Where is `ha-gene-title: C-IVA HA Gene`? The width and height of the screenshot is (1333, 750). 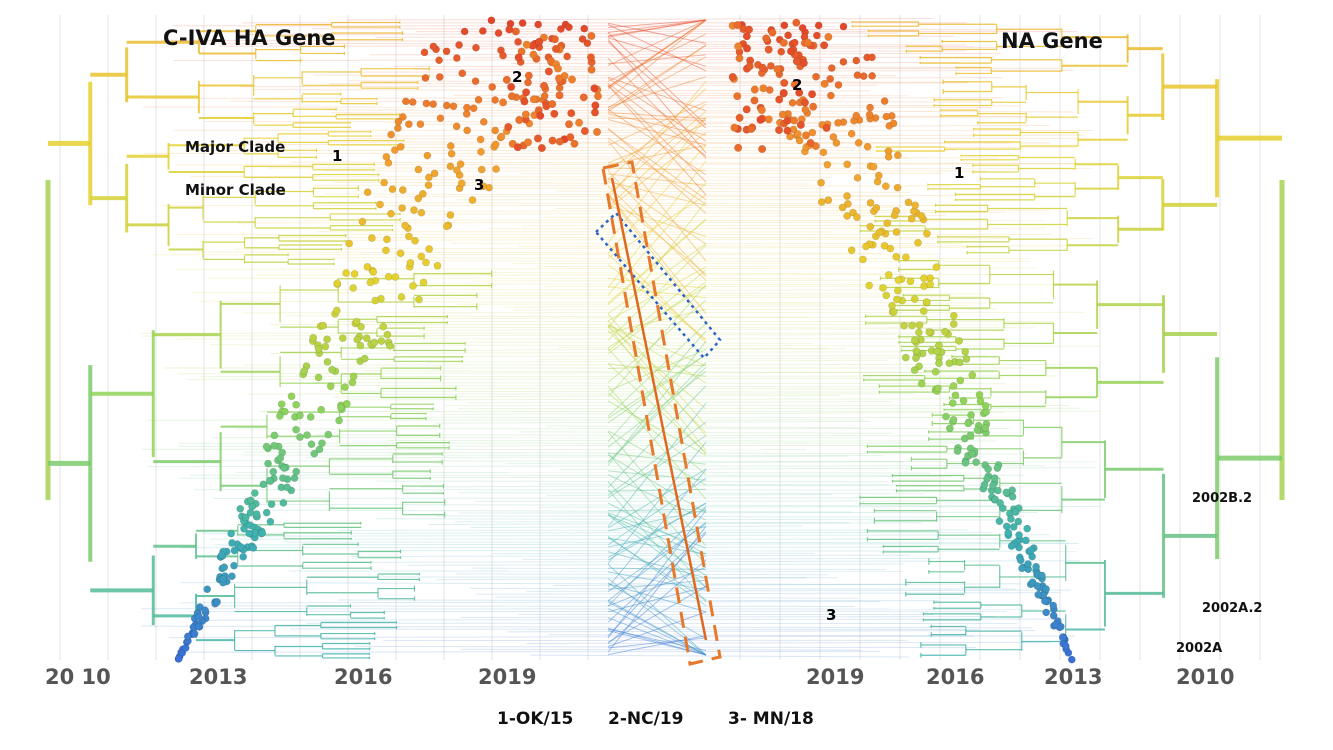 ha-gene-title: C-IVA HA Gene is located at coordinates (249, 38).